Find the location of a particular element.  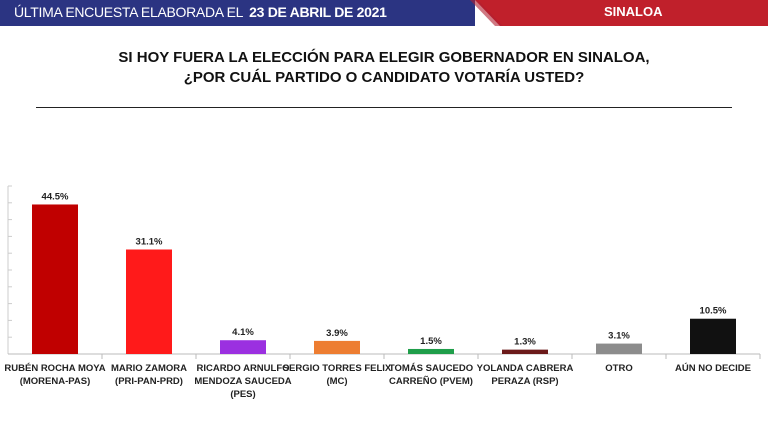

data-label: 10.5% is located at coordinates (713, 311).